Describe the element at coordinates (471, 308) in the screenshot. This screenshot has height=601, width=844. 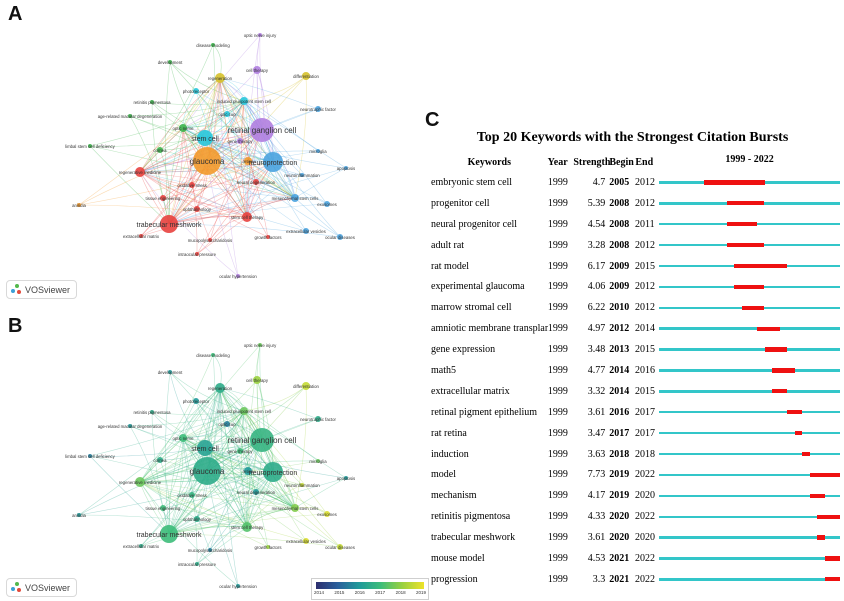
I see `keyword-cell: marrow stromal cell` at that location.